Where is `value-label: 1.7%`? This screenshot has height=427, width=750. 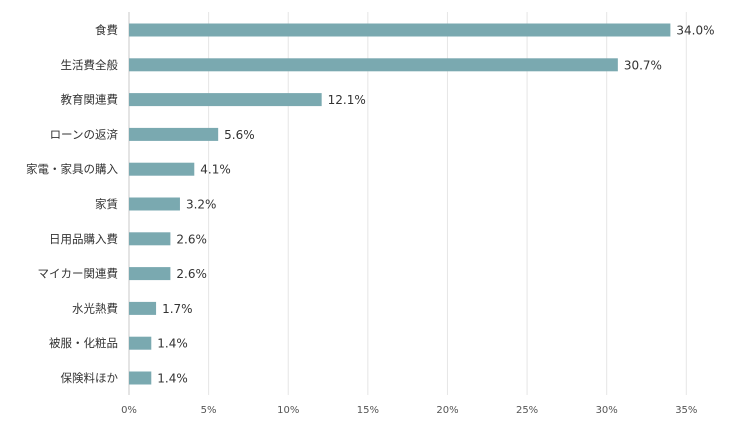
value-label: 1.7% is located at coordinates (177, 309).